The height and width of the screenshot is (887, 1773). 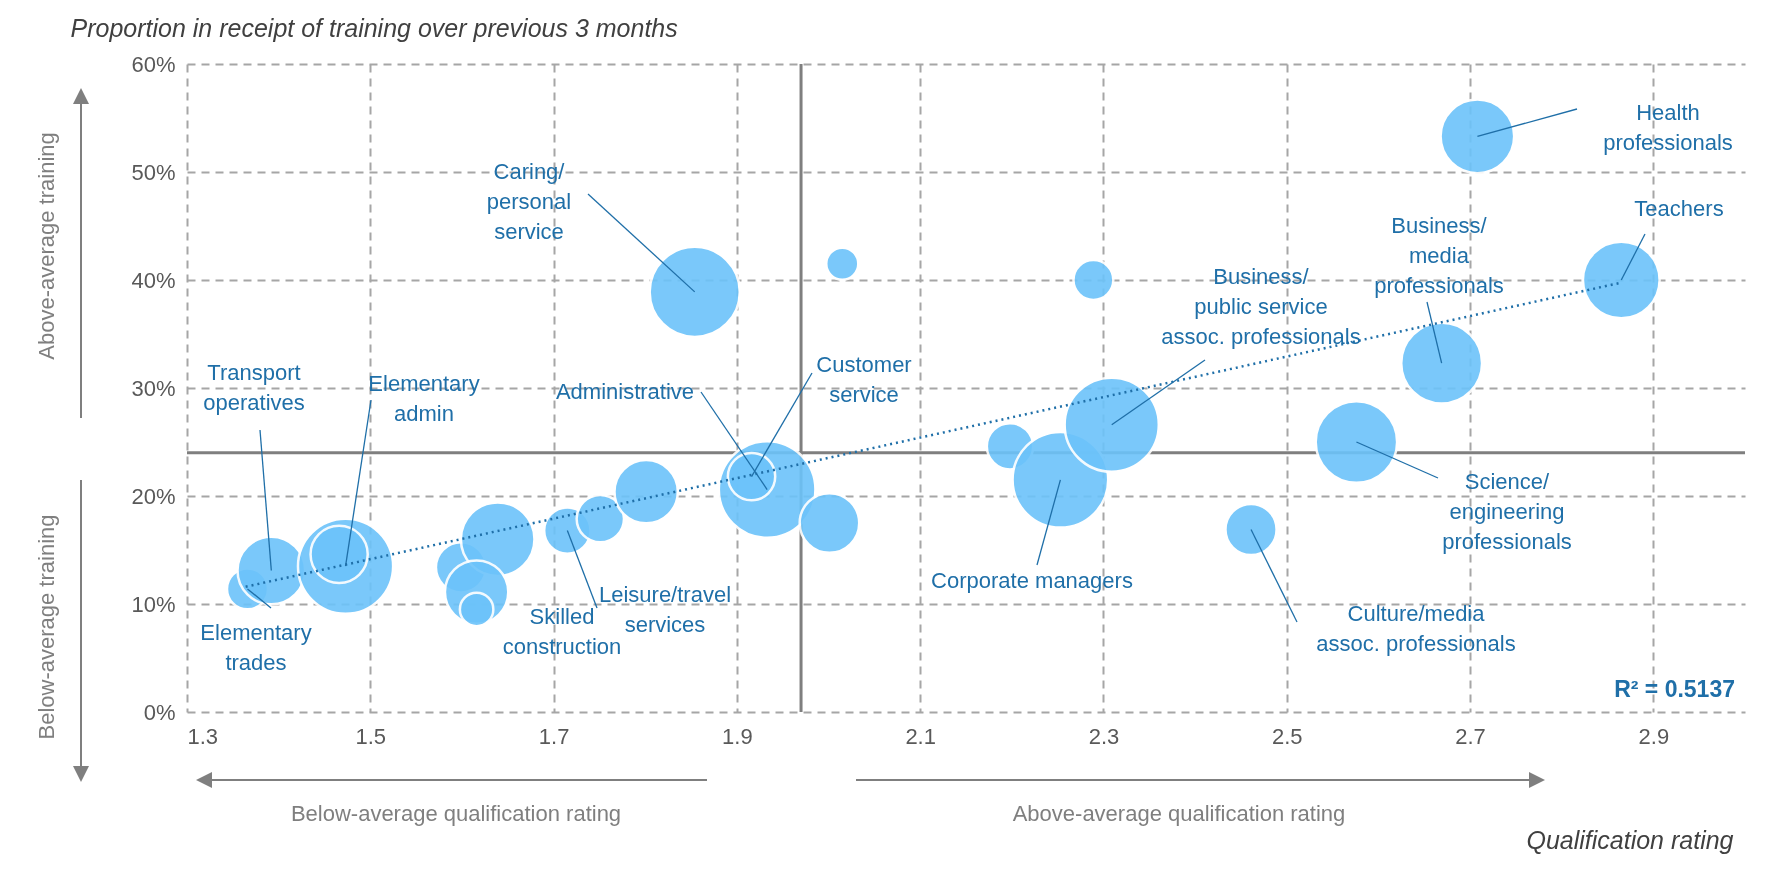 What do you see at coordinates (529, 201) in the screenshot?
I see `annotation: Caring/ personal service` at bounding box center [529, 201].